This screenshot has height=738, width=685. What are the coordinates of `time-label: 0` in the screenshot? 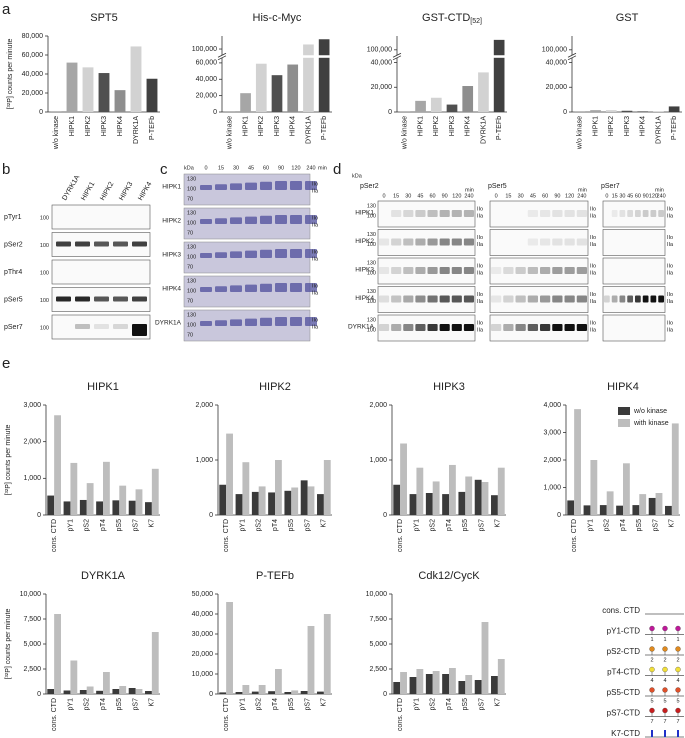 It's located at (606, 196).